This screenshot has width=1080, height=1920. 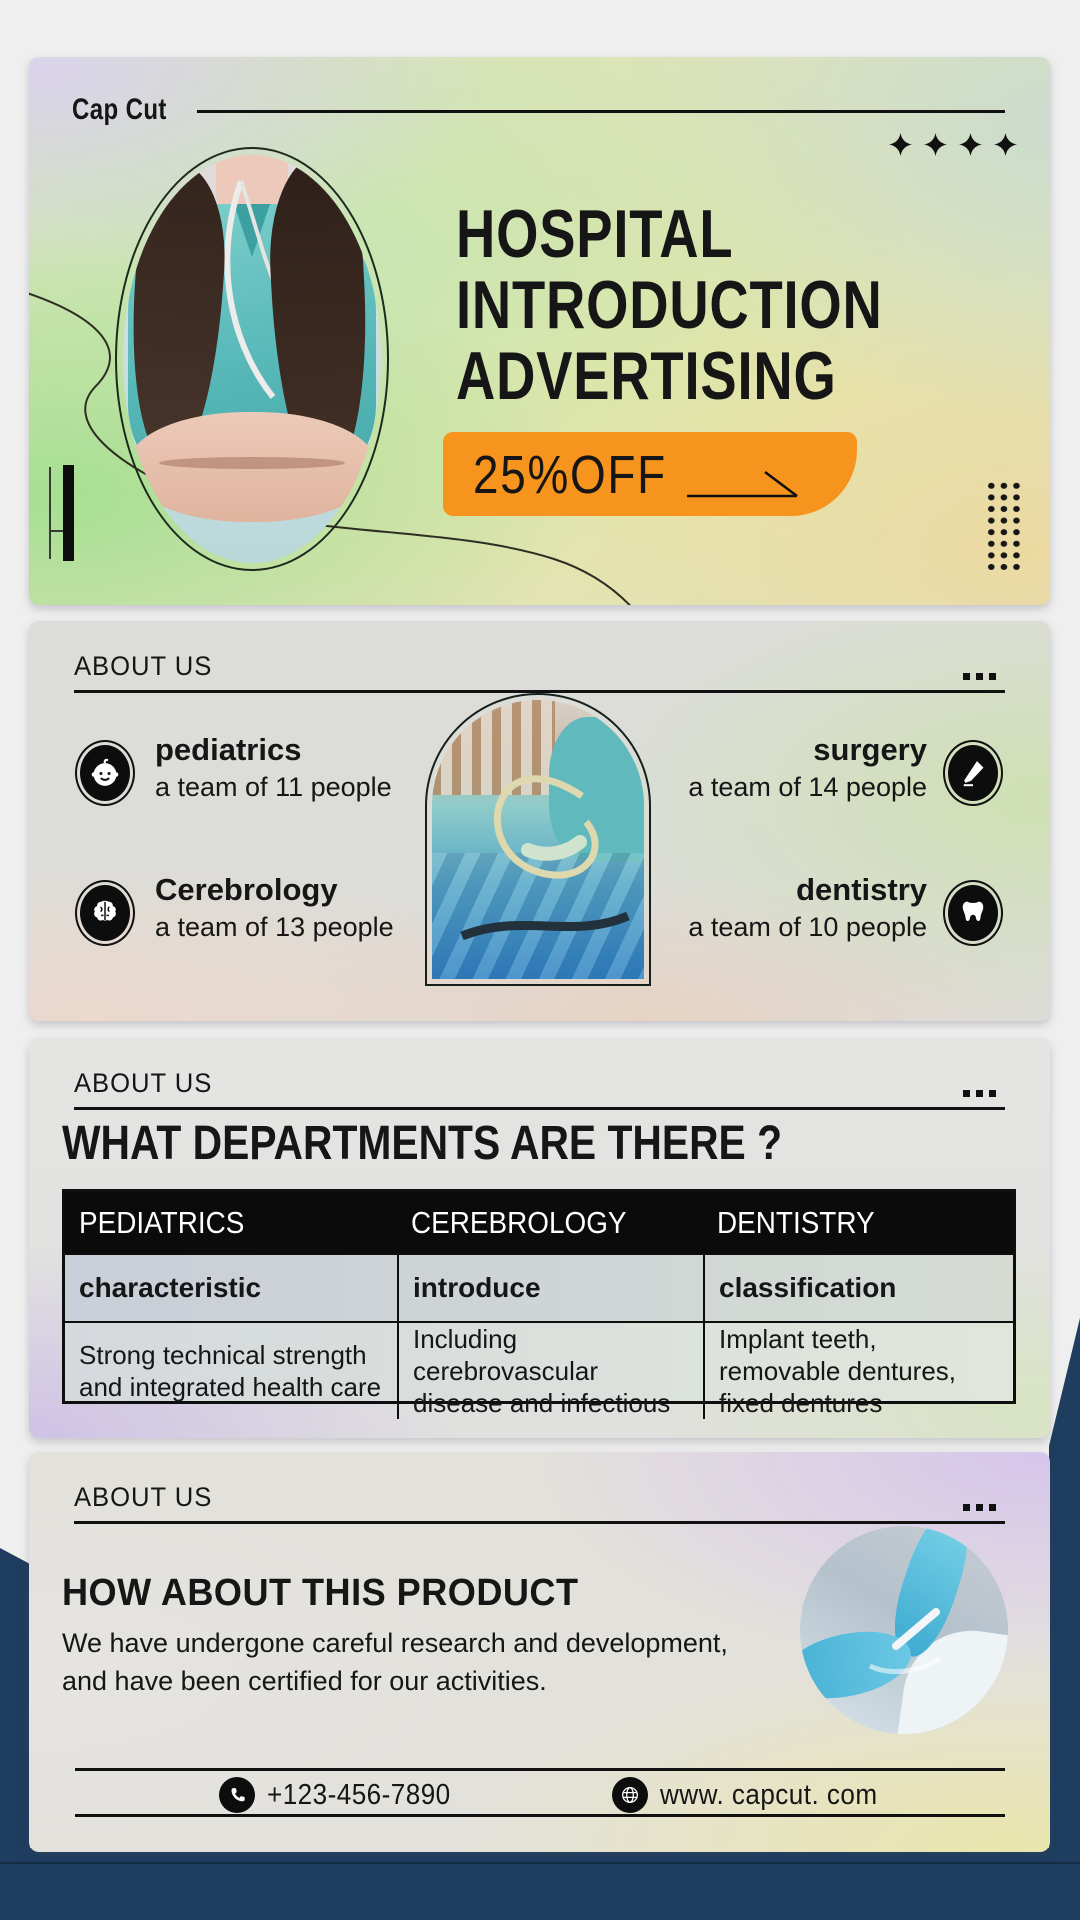 I want to click on phone-number: +123-456-7890, so click(x=359, y=1795).